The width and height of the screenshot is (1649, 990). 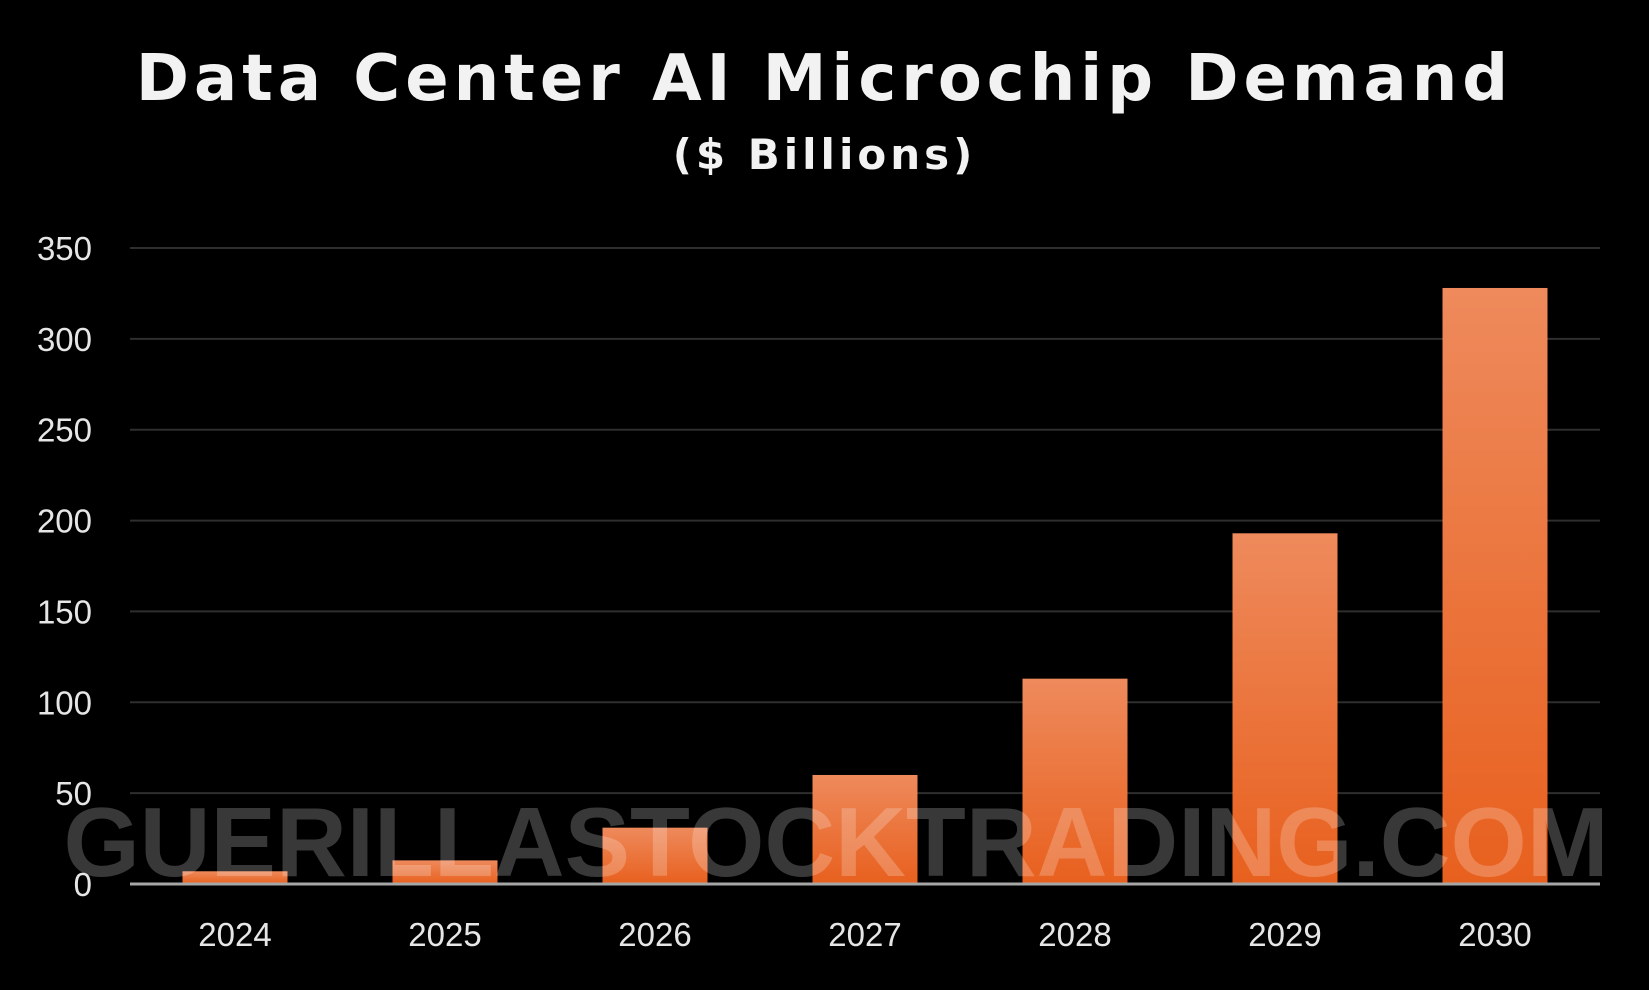 What do you see at coordinates (865, 829) in the screenshot?
I see `bar-2027` at bounding box center [865, 829].